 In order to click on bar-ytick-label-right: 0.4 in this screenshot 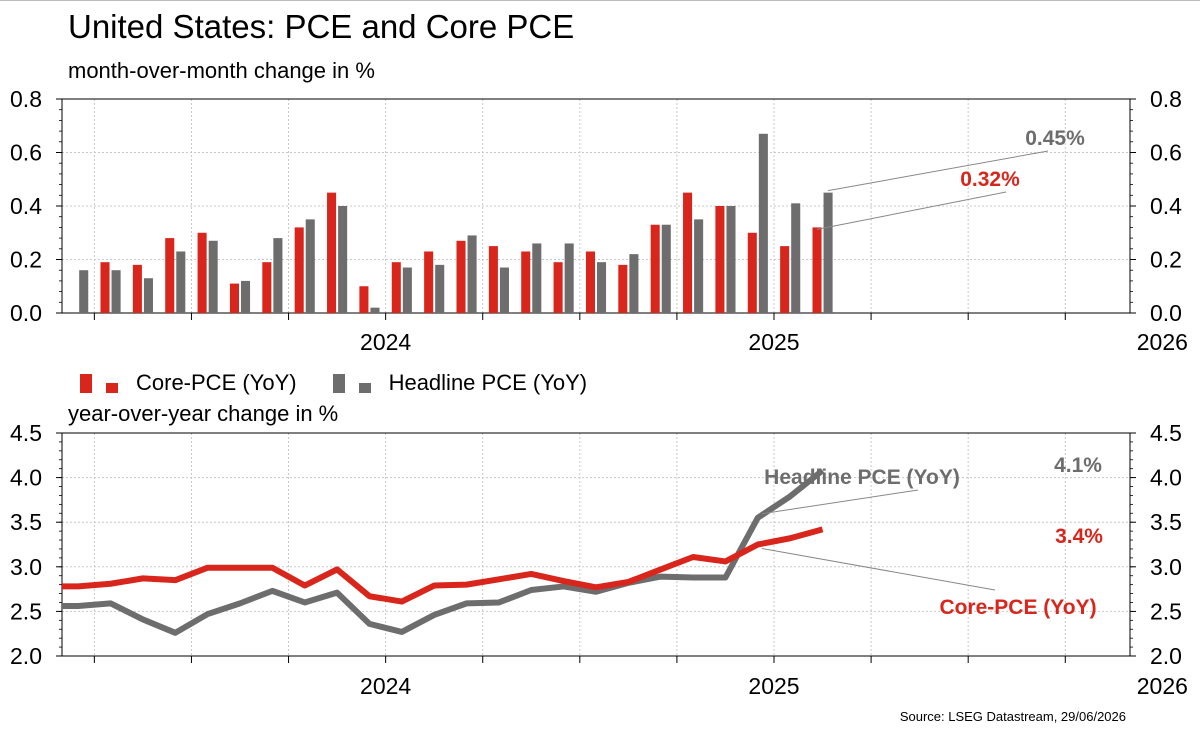, I will do `click(1166, 206)`.